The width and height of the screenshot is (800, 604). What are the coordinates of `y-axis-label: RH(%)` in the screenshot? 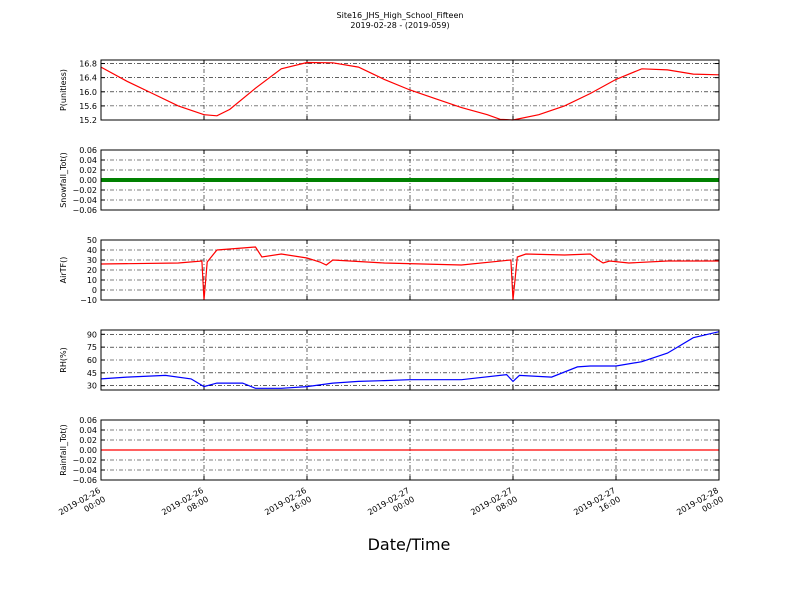 It's located at (63, 359).